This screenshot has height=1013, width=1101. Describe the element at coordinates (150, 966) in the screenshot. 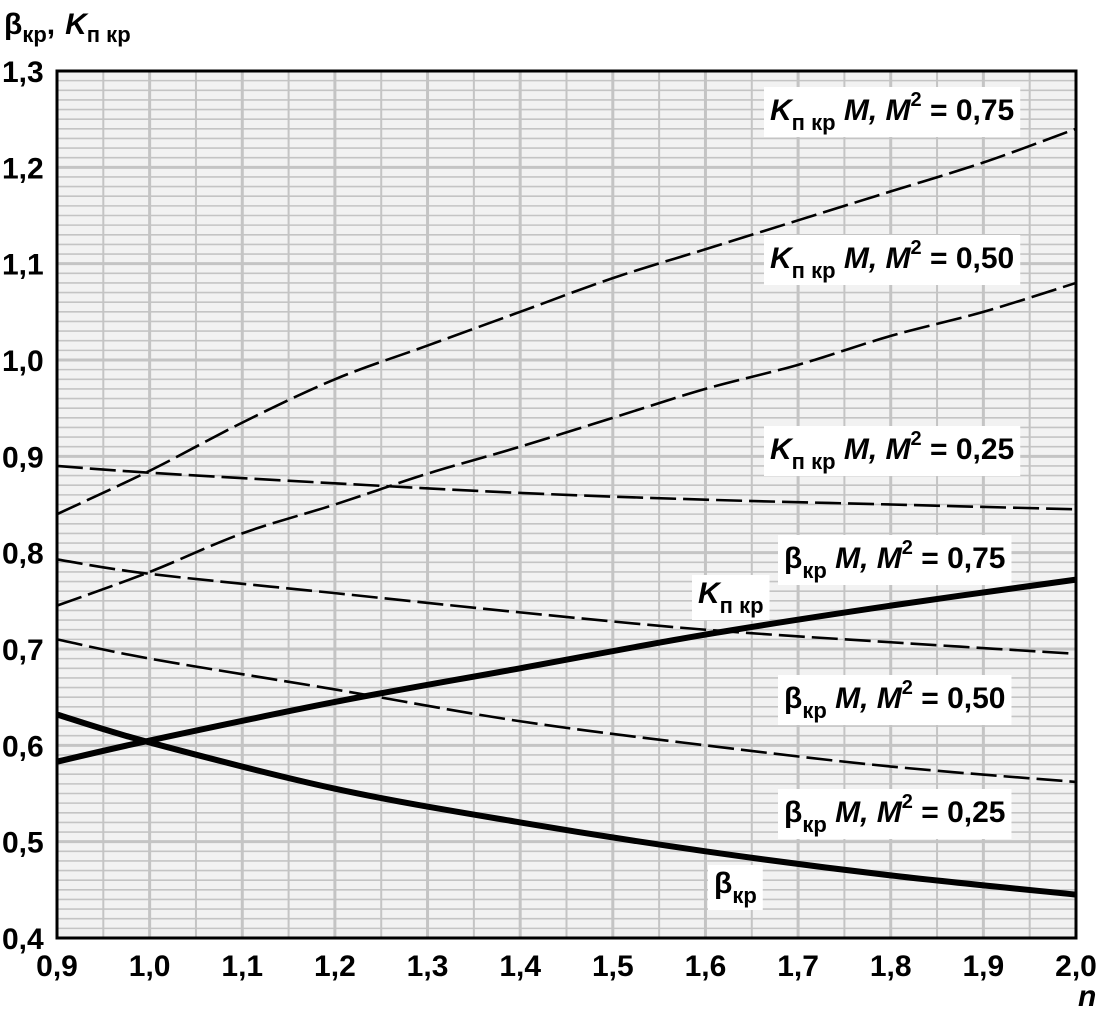

I see `x-tick-label: 1,0` at that location.